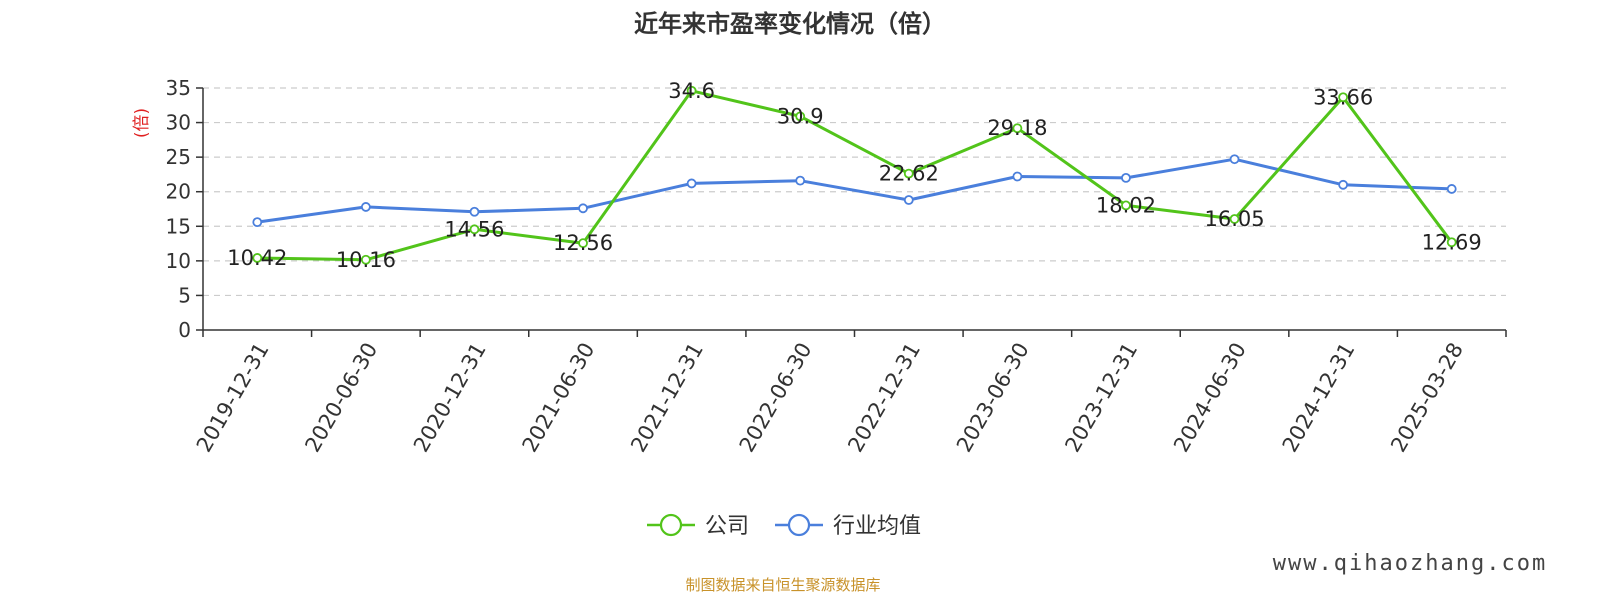 The width and height of the screenshot is (1600, 600). Describe the element at coordinates (450, 398) in the screenshot. I see `x-tick-label: 2020-12-31` at that location.